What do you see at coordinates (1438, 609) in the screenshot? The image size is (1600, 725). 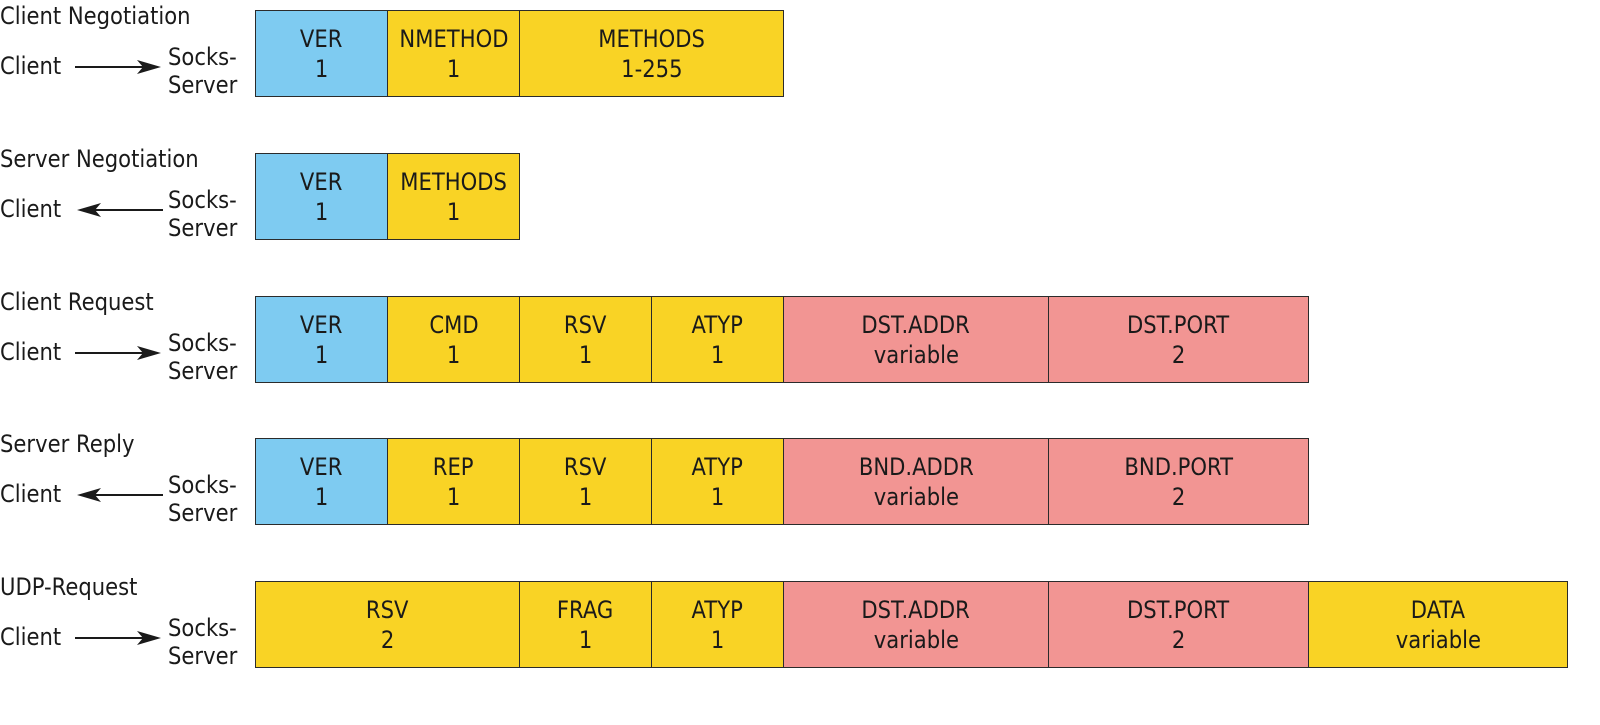 I see `field-name: DATA` at bounding box center [1438, 609].